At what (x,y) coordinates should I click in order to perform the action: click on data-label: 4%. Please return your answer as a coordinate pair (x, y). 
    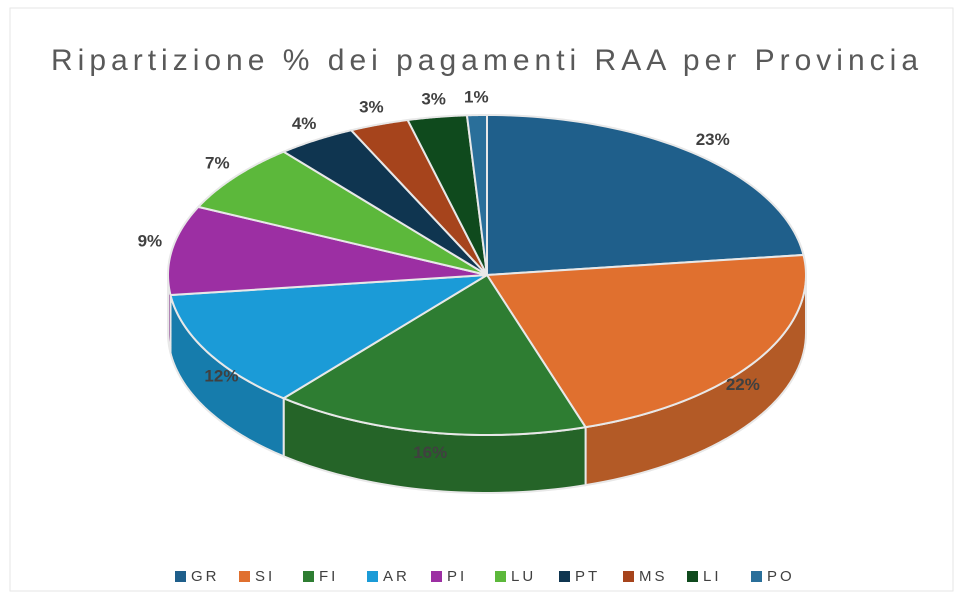
    Looking at the image, I should click on (304, 123).